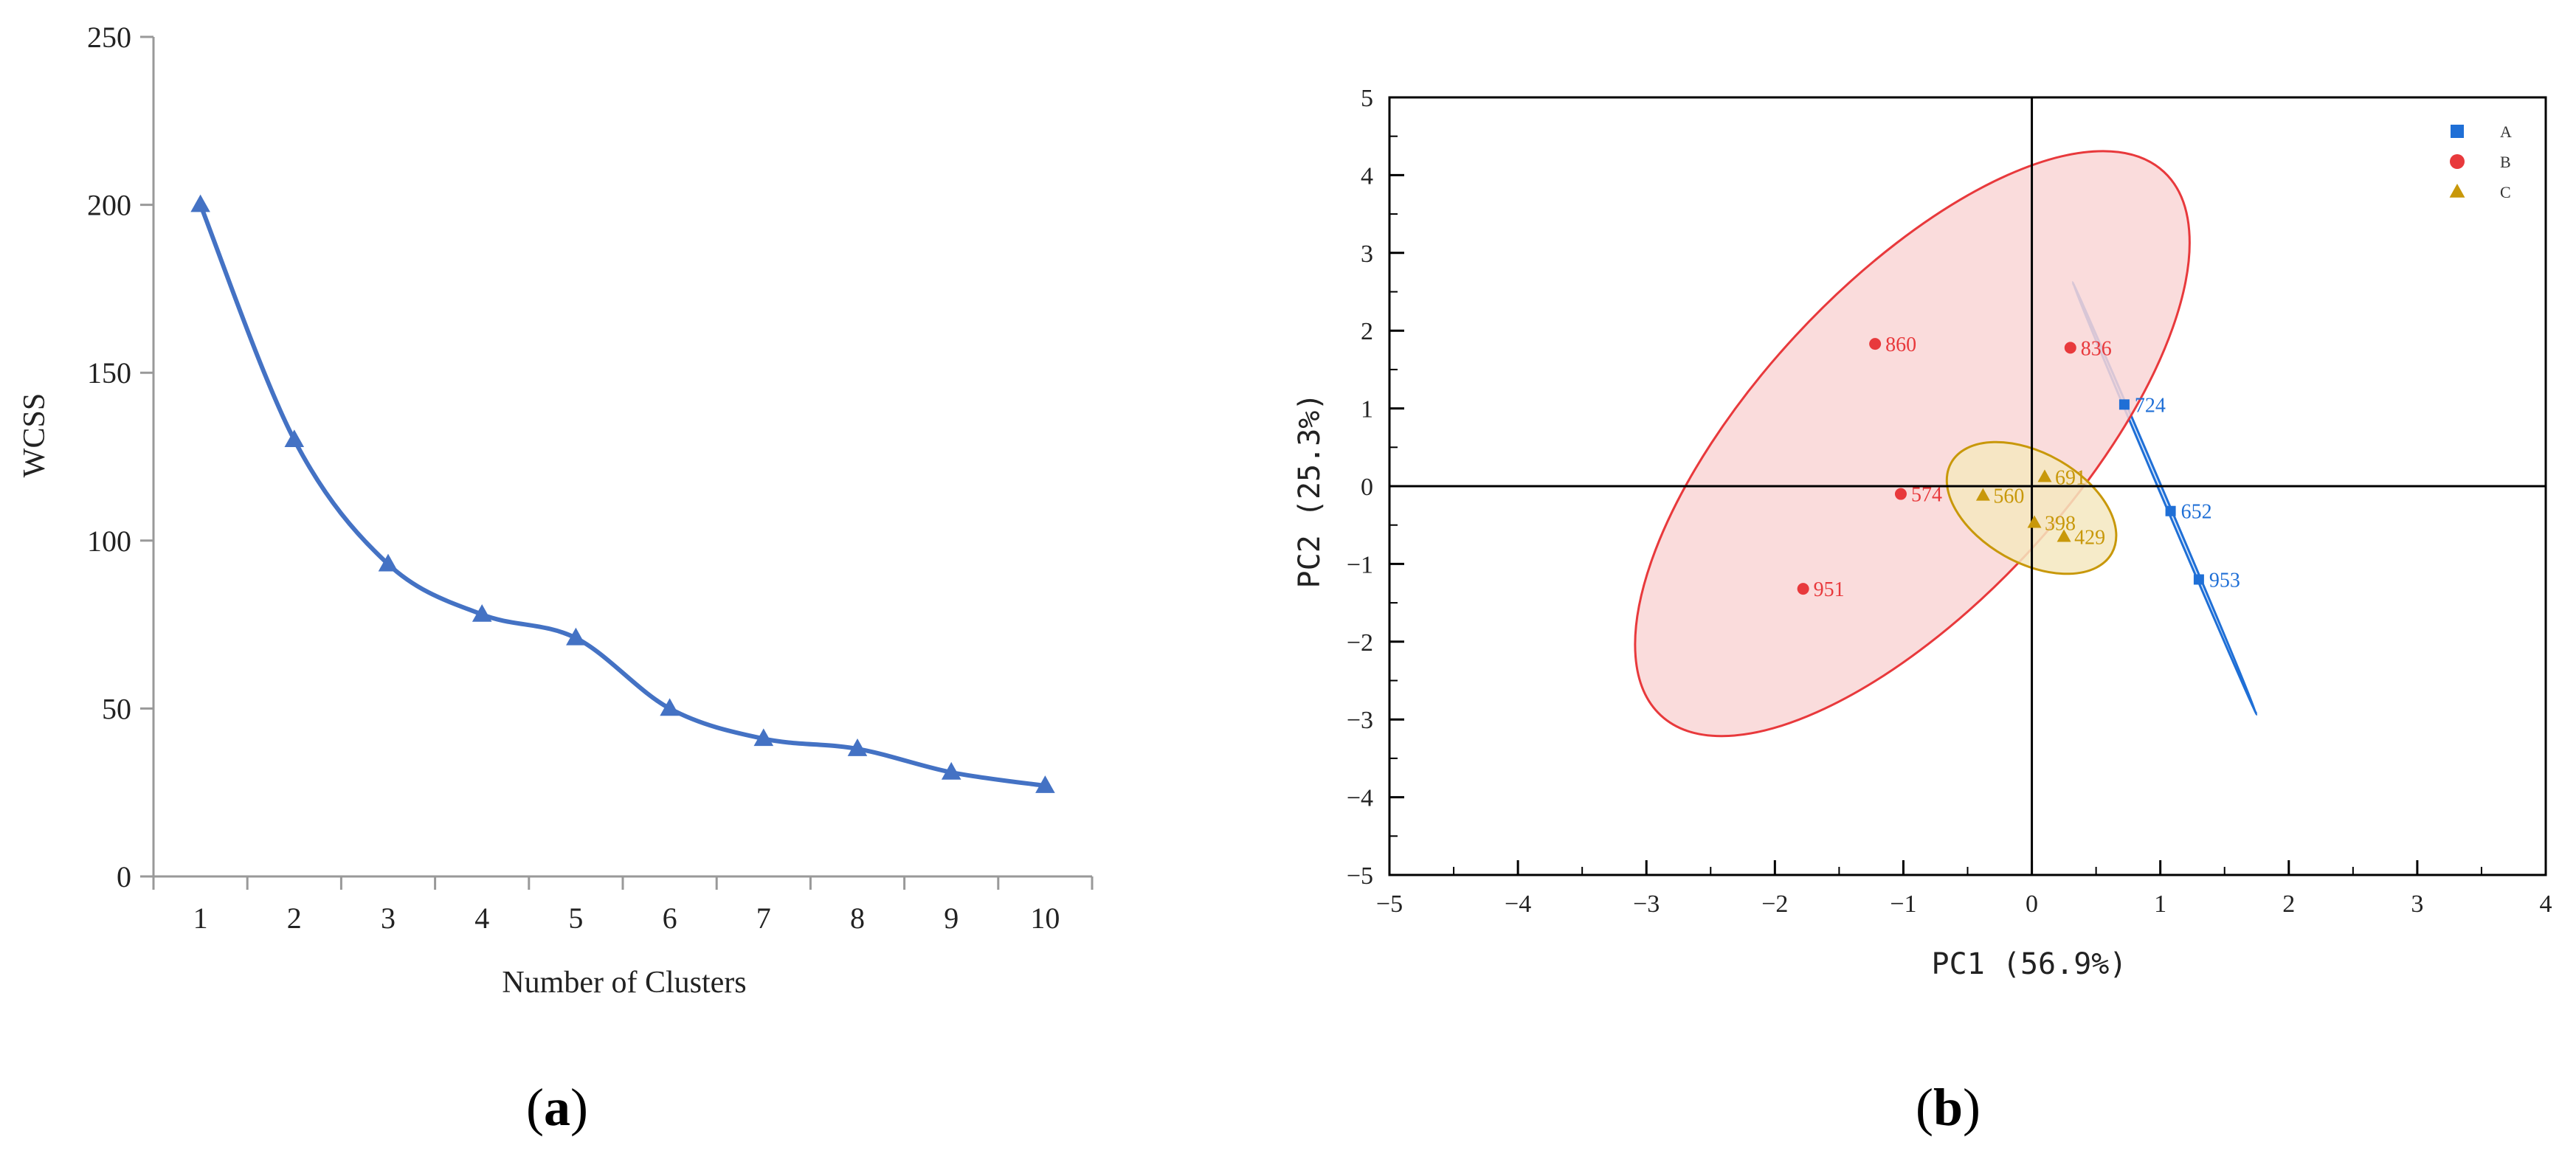 This screenshot has height=1159, width=2576. Describe the element at coordinates (2070, 477) in the screenshot. I see `pca-point-label: 691` at that location.